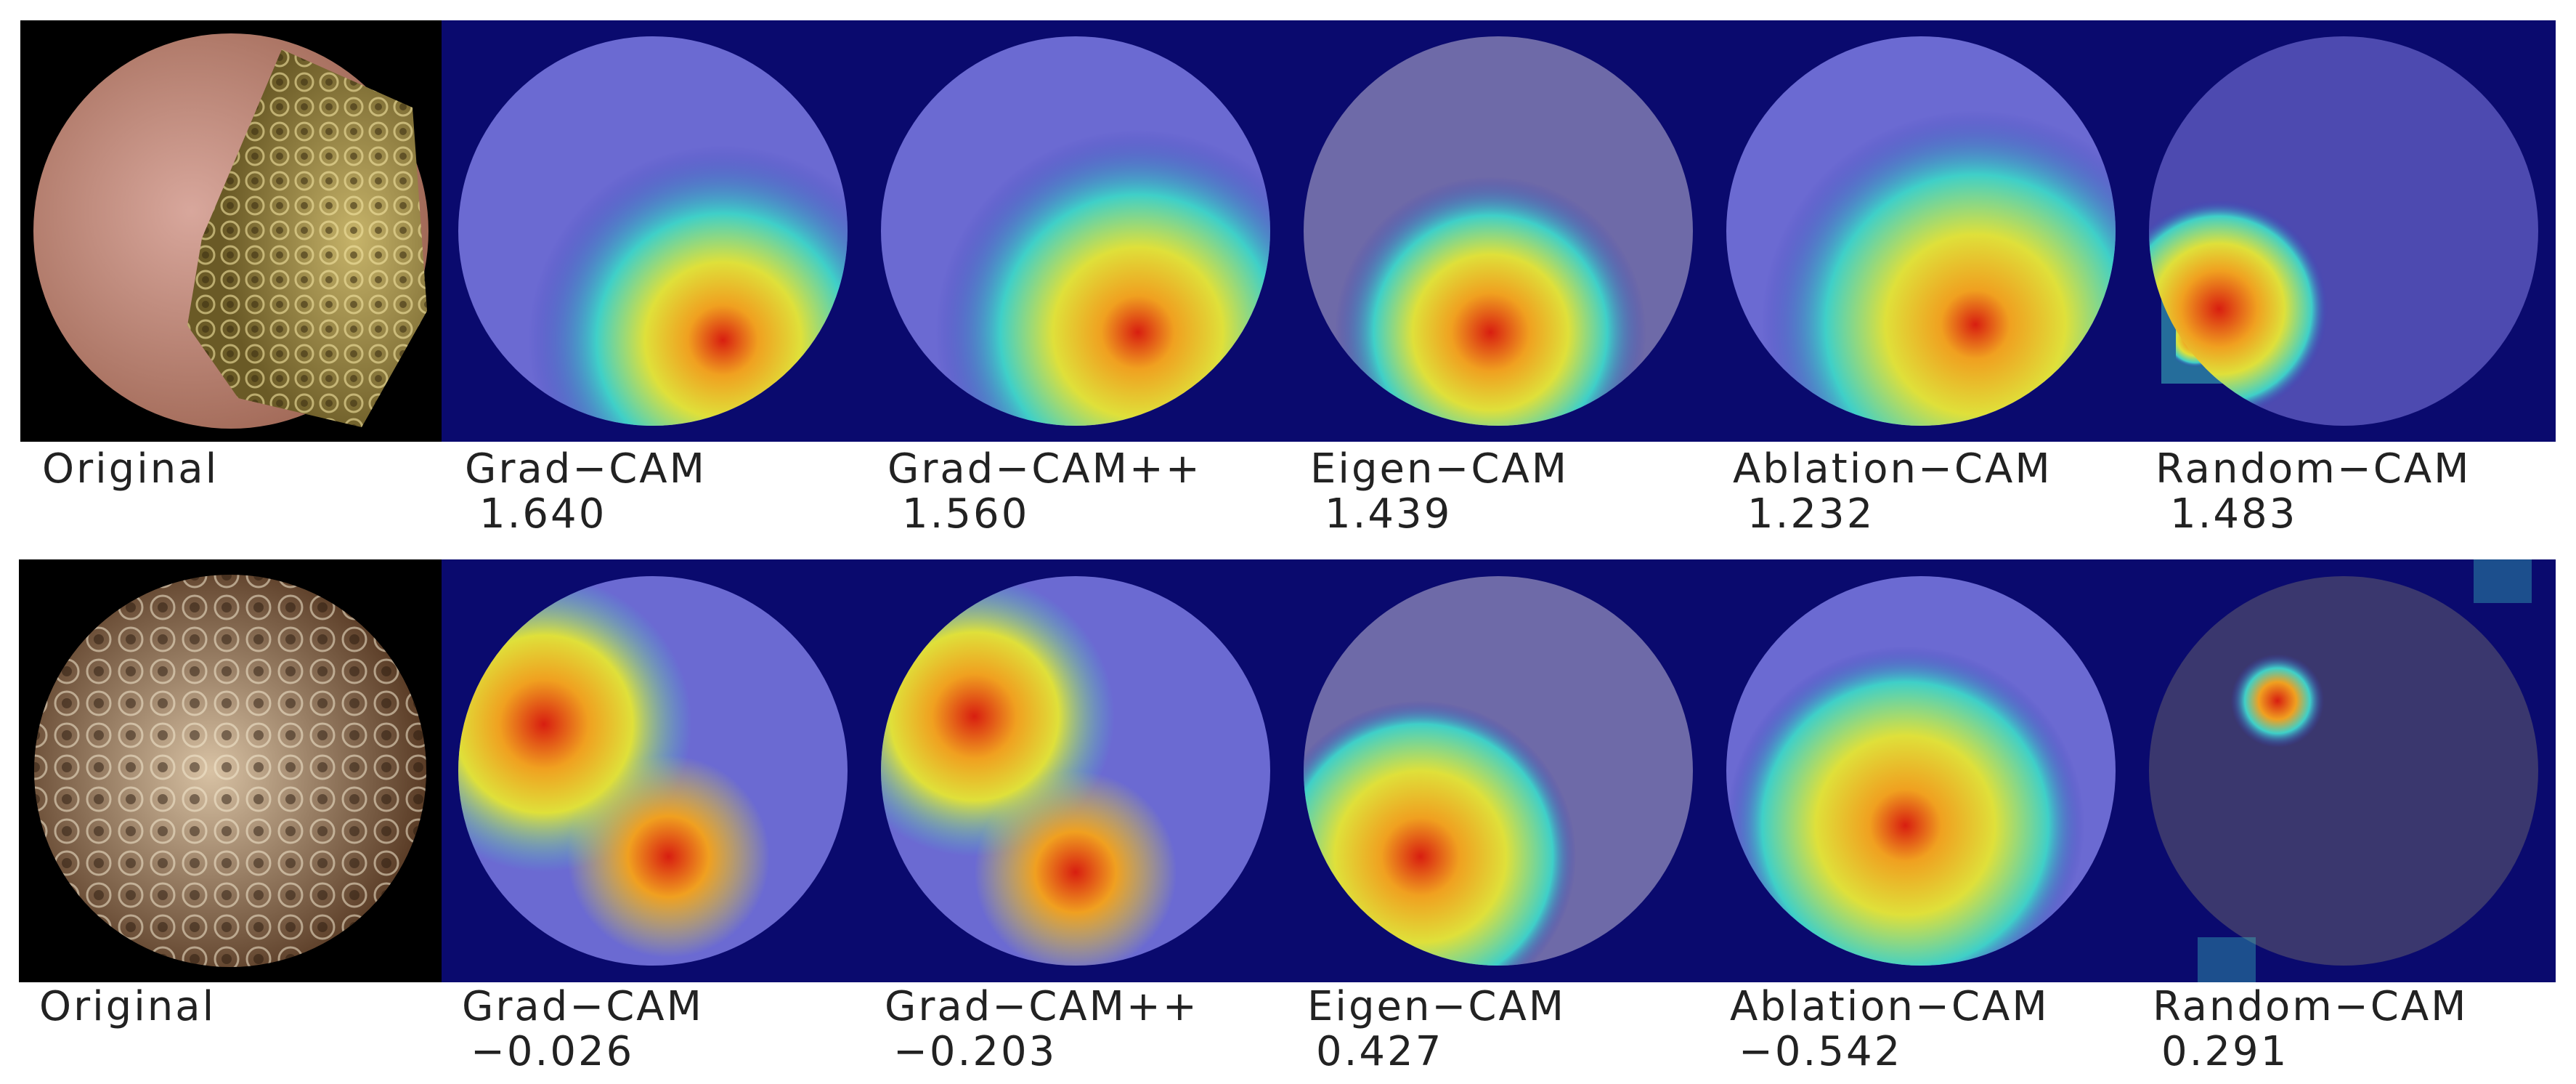  Describe the element at coordinates (1811, 514) in the screenshot. I see `score-value: 1.232` at that location.